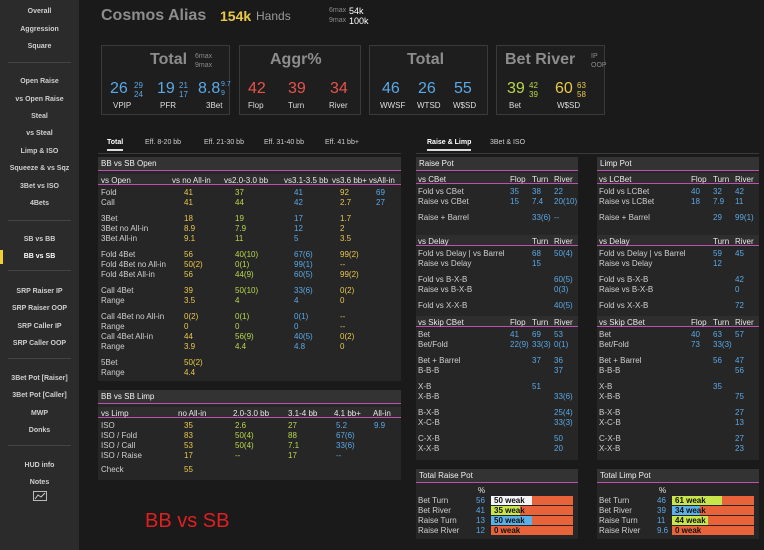  What do you see at coordinates (39, 133) in the screenshot?
I see `sidebar-item-vs-steal: vs Steal` at bounding box center [39, 133].